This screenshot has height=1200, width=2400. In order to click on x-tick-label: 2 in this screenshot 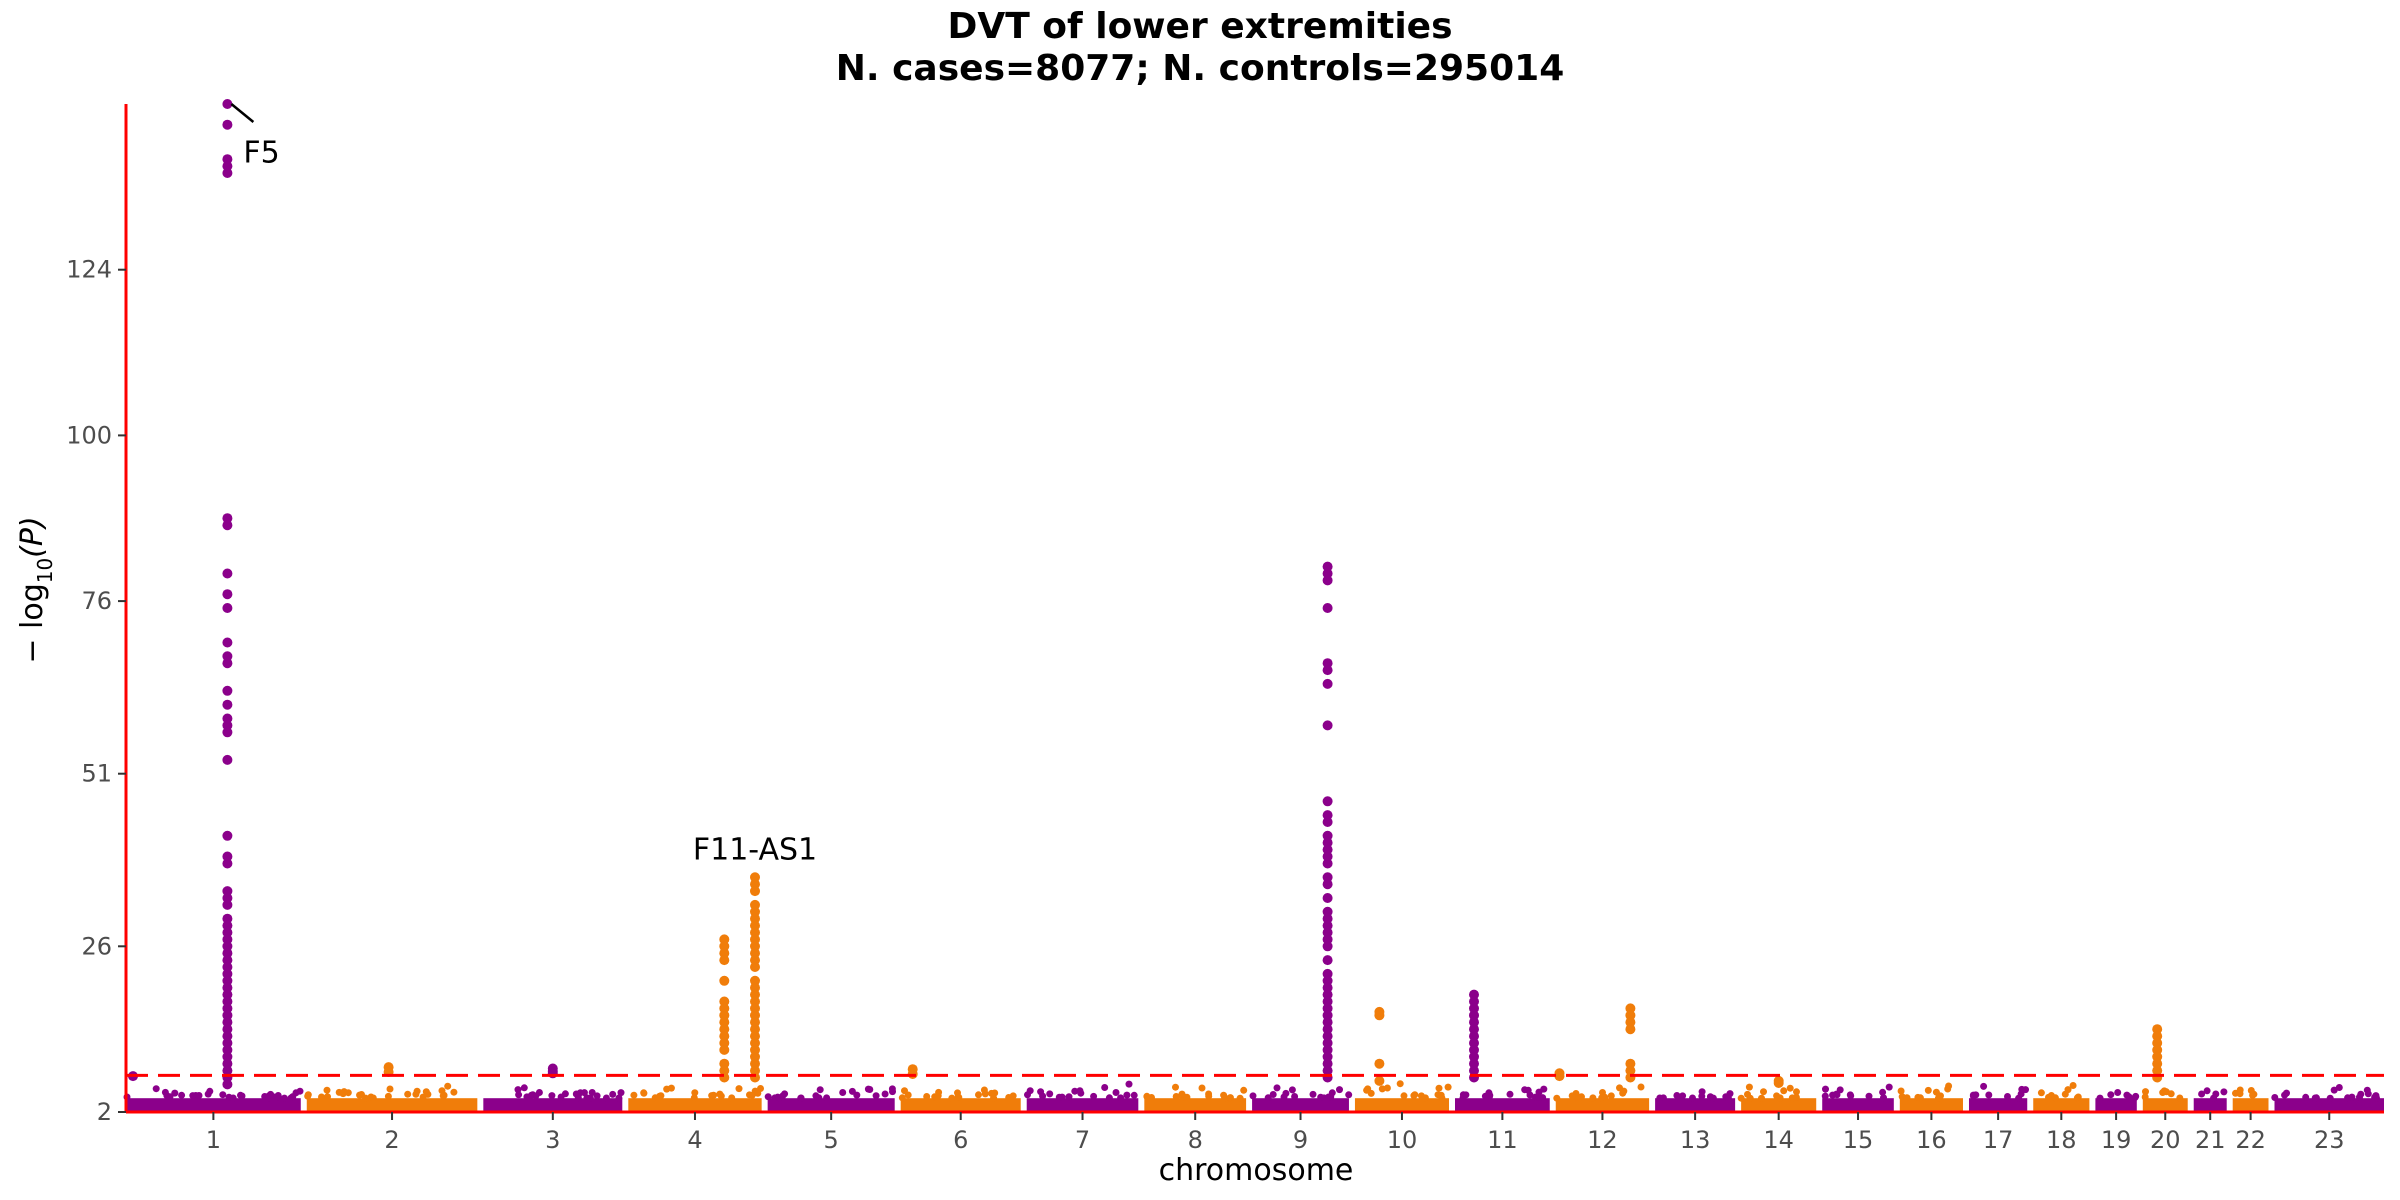, I will do `click(391, 1140)`.